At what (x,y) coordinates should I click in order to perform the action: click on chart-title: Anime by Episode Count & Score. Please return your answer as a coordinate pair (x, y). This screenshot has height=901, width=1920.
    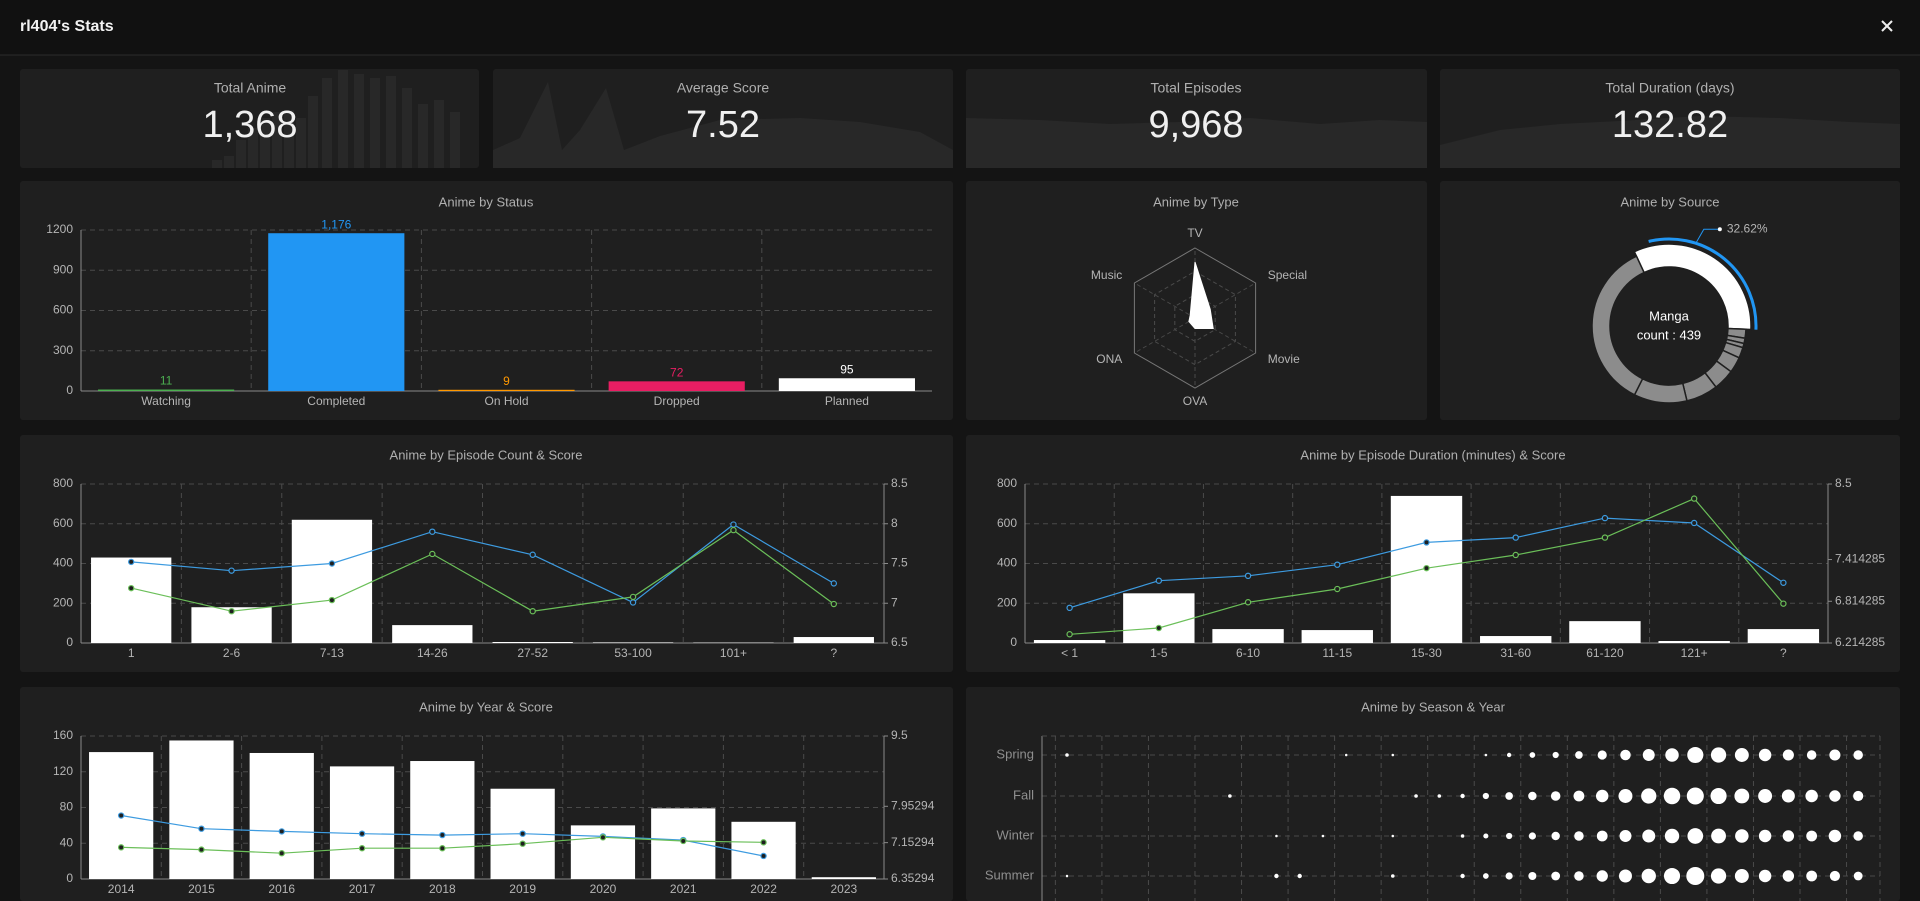
    Looking at the image, I should click on (486, 454).